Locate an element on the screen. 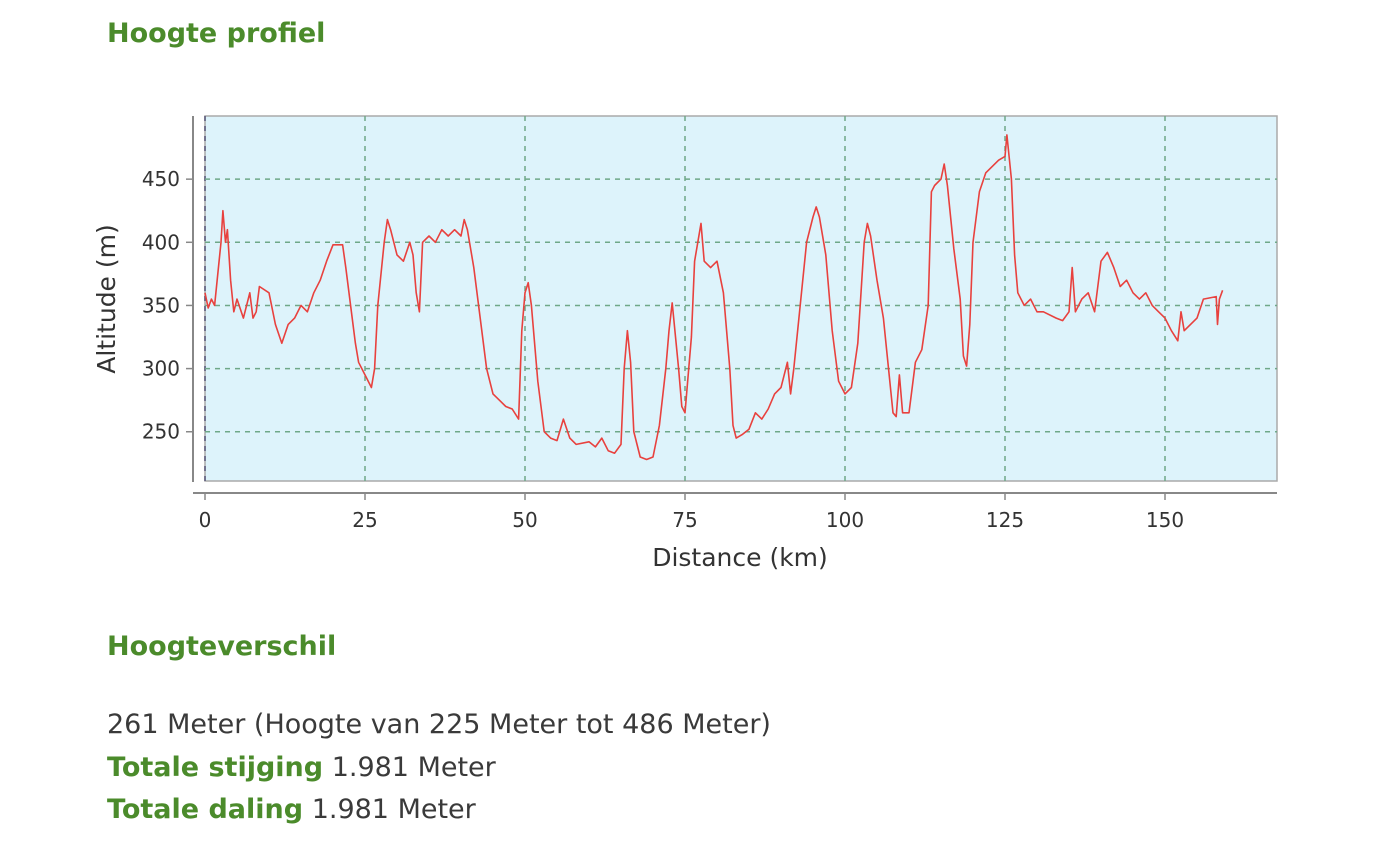 The width and height of the screenshot is (1393, 852). x-tick-label: 0 is located at coordinates (205, 520).